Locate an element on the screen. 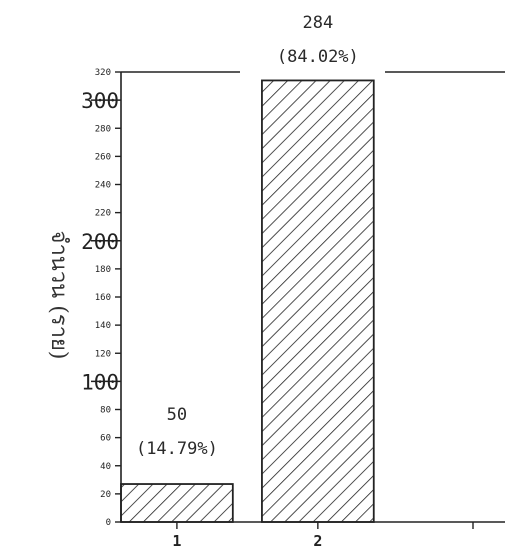  y-tick-label: 160 is located at coordinates (103, 298).